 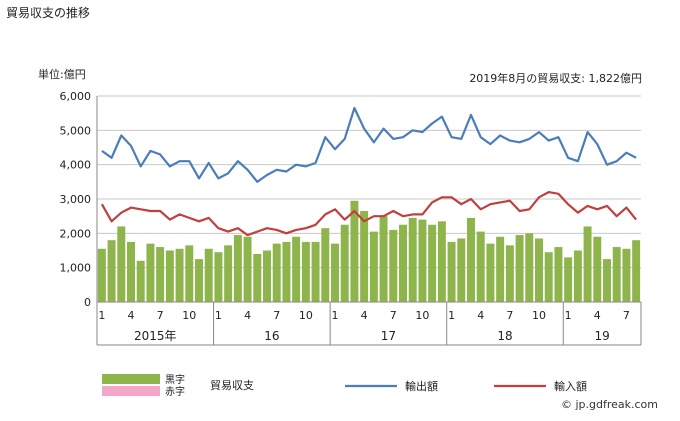 I want to click on page-title: 貿易収支の推移, so click(x=48, y=13).